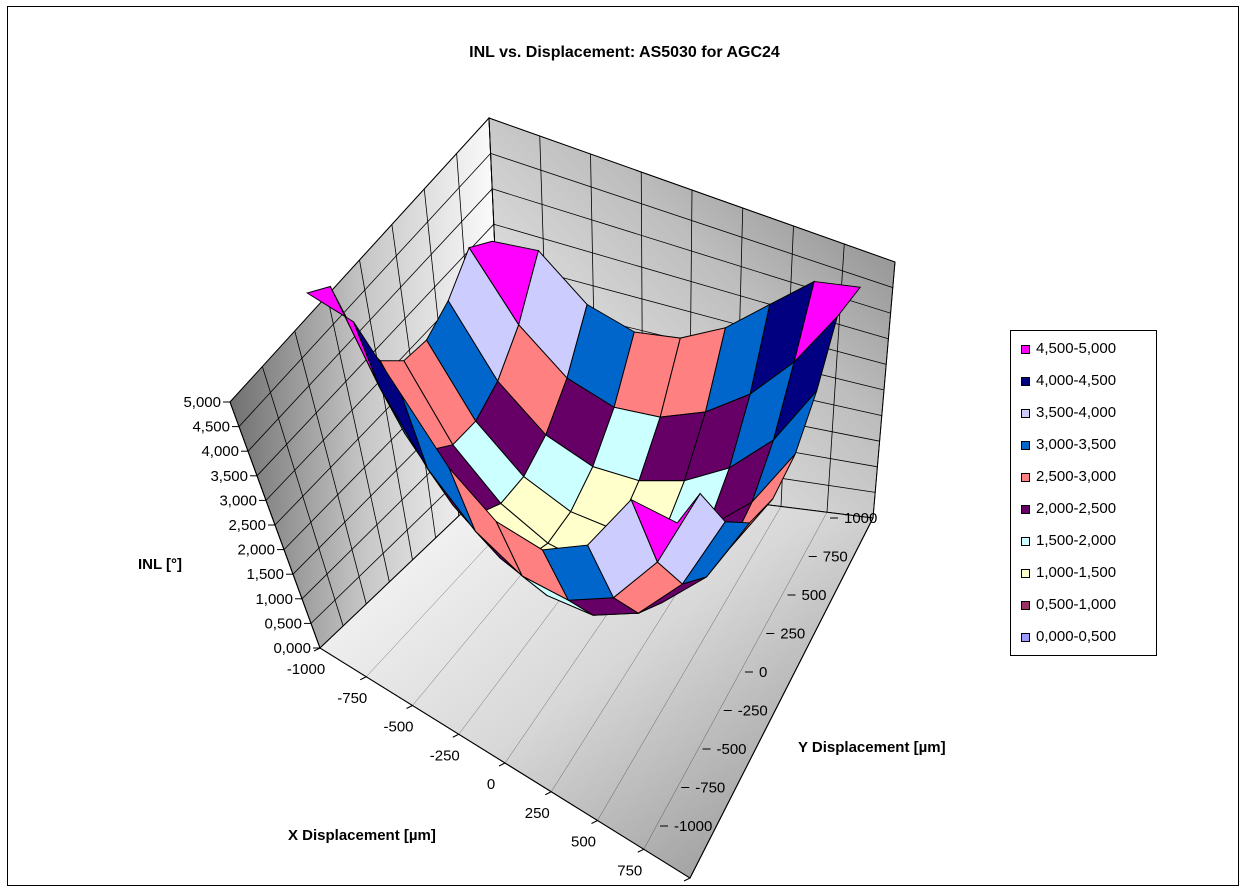 The height and width of the screenshot is (894, 1249). What do you see at coordinates (306, 669) in the screenshot?
I see `x-tick-label: -1000` at bounding box center [306, 669].